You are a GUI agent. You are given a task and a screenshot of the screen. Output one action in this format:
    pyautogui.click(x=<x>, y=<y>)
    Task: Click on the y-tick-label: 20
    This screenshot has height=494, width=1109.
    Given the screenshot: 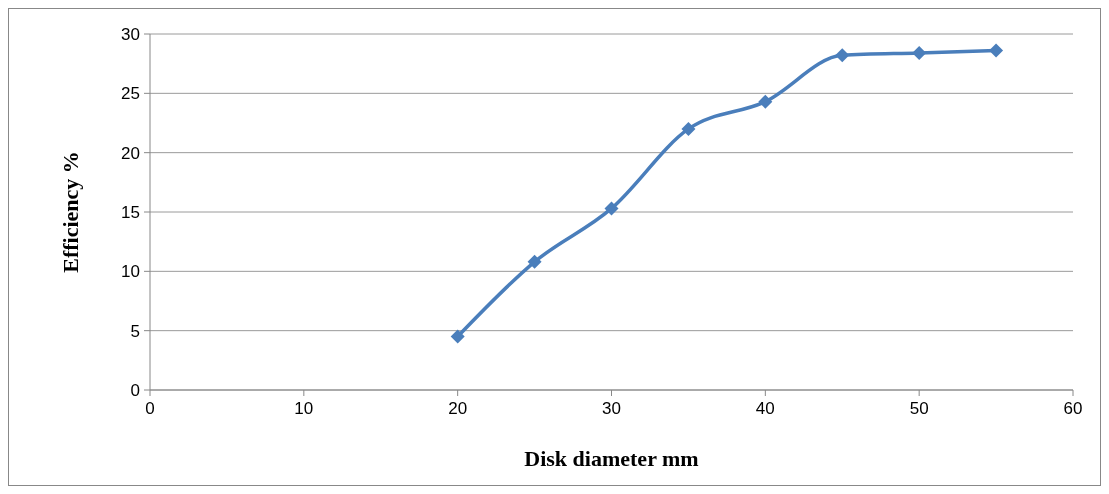 What is the action you would take?
    pyautogui.click(x=130, y=153)
    